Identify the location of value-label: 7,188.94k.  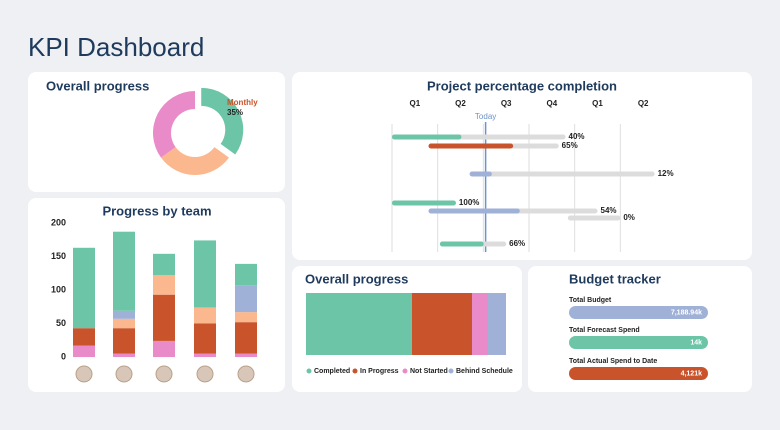
(686, 312).